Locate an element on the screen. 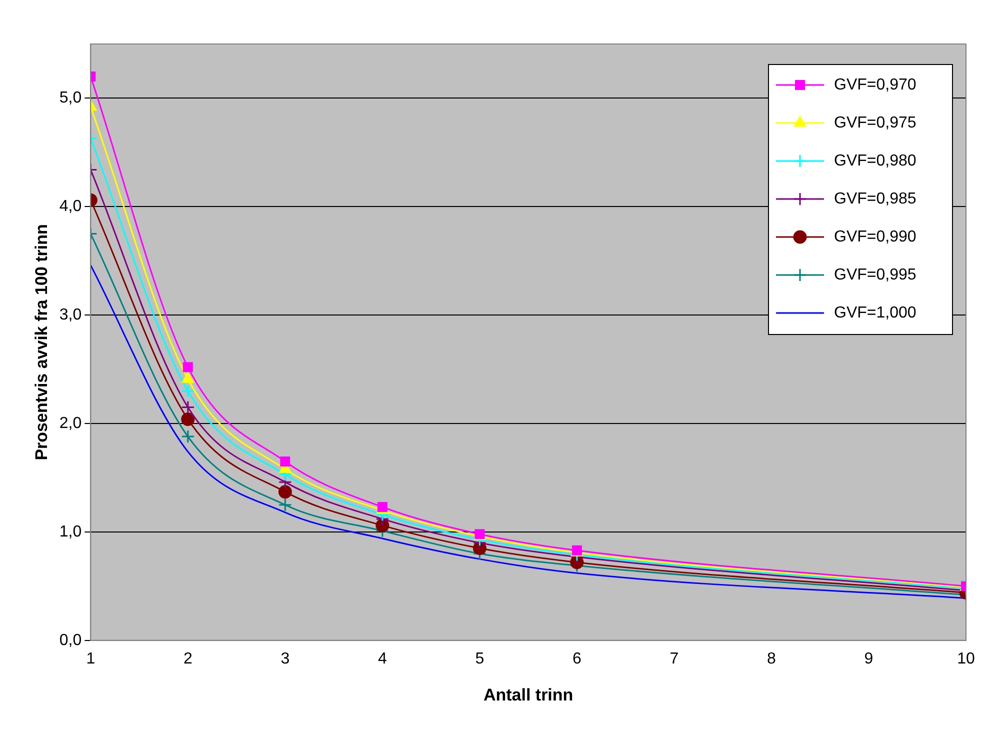  x-axis-title: Antall trinn is located at coordinates (528, 694).